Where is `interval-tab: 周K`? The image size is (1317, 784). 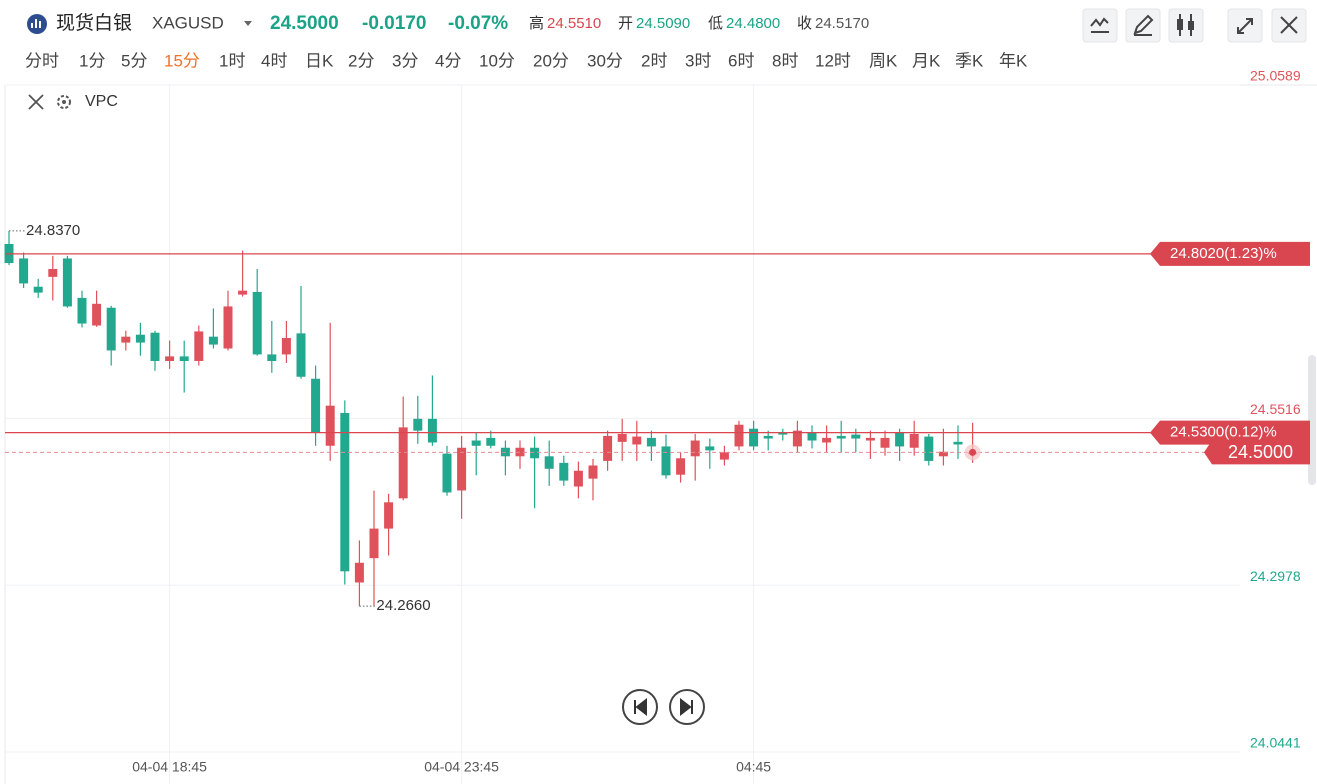
interval-tab: 周K is located at coordinates (883, 60).